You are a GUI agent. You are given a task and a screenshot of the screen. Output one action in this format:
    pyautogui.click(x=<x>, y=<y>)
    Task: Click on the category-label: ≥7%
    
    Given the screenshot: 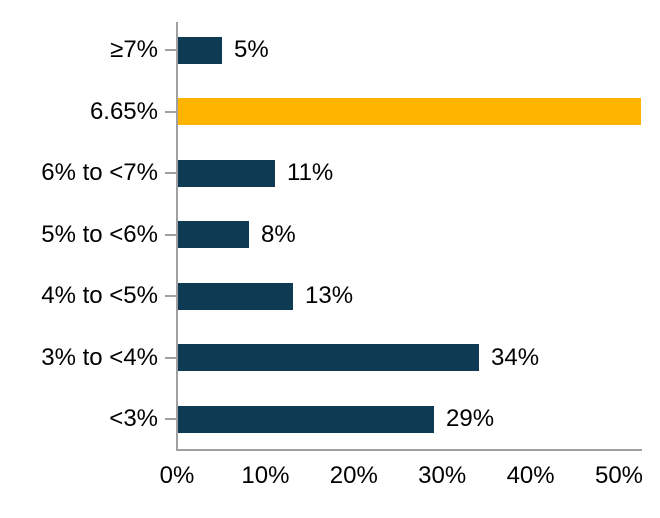 What is the action you would take?
    pyautogui.click(x=134, y=49)
    